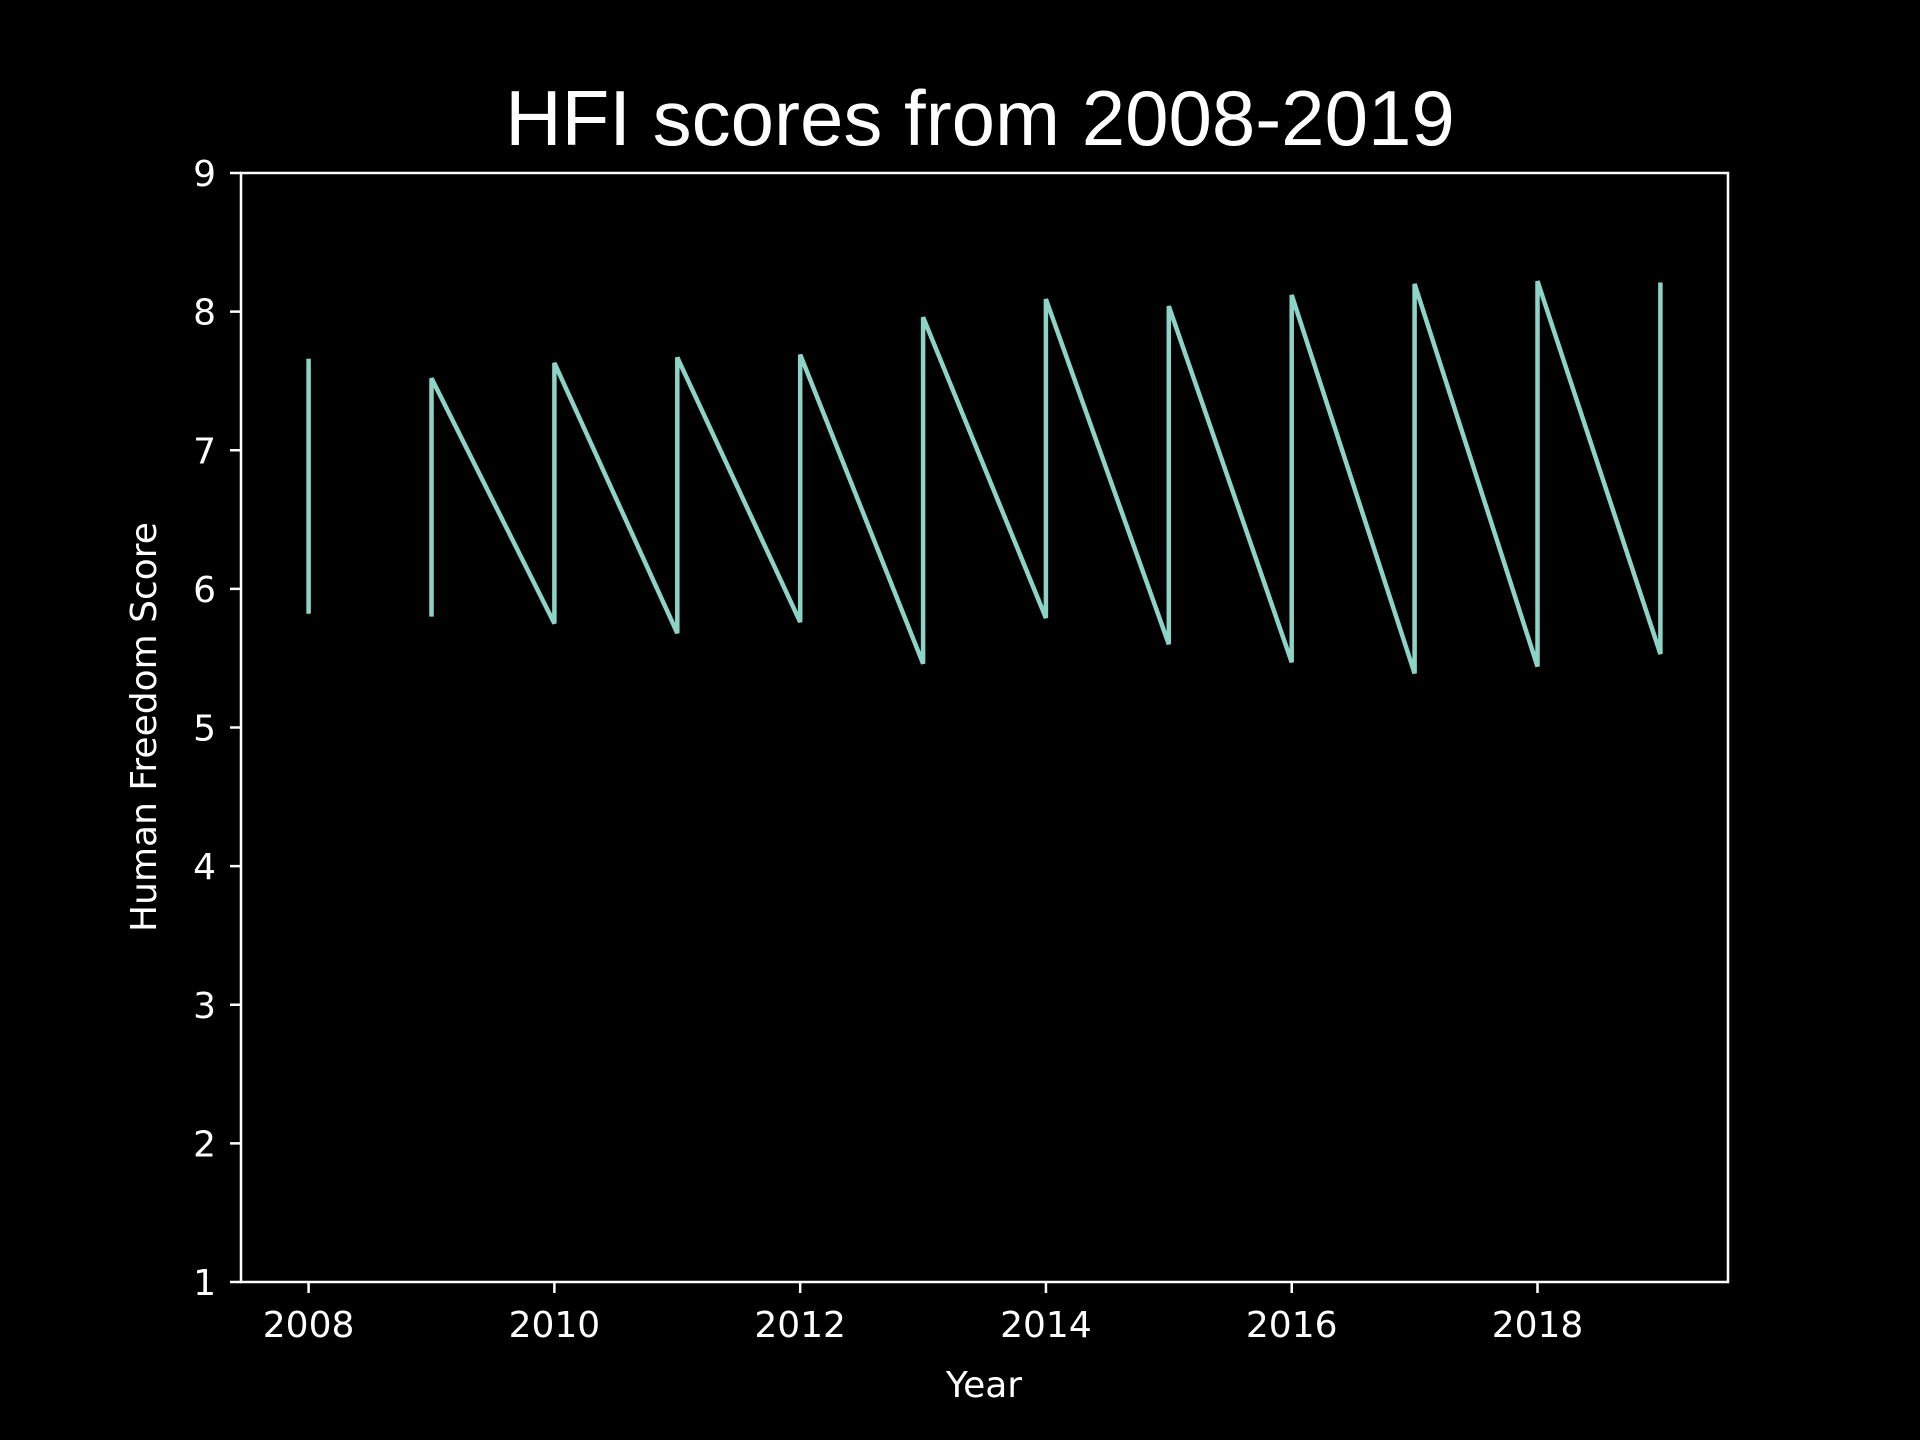 The width and height of the screenshot is (1920, 1440). Describe the element at coordinates (204, 451) in the screenshot. I see `y-tick-label: 7` at that location.